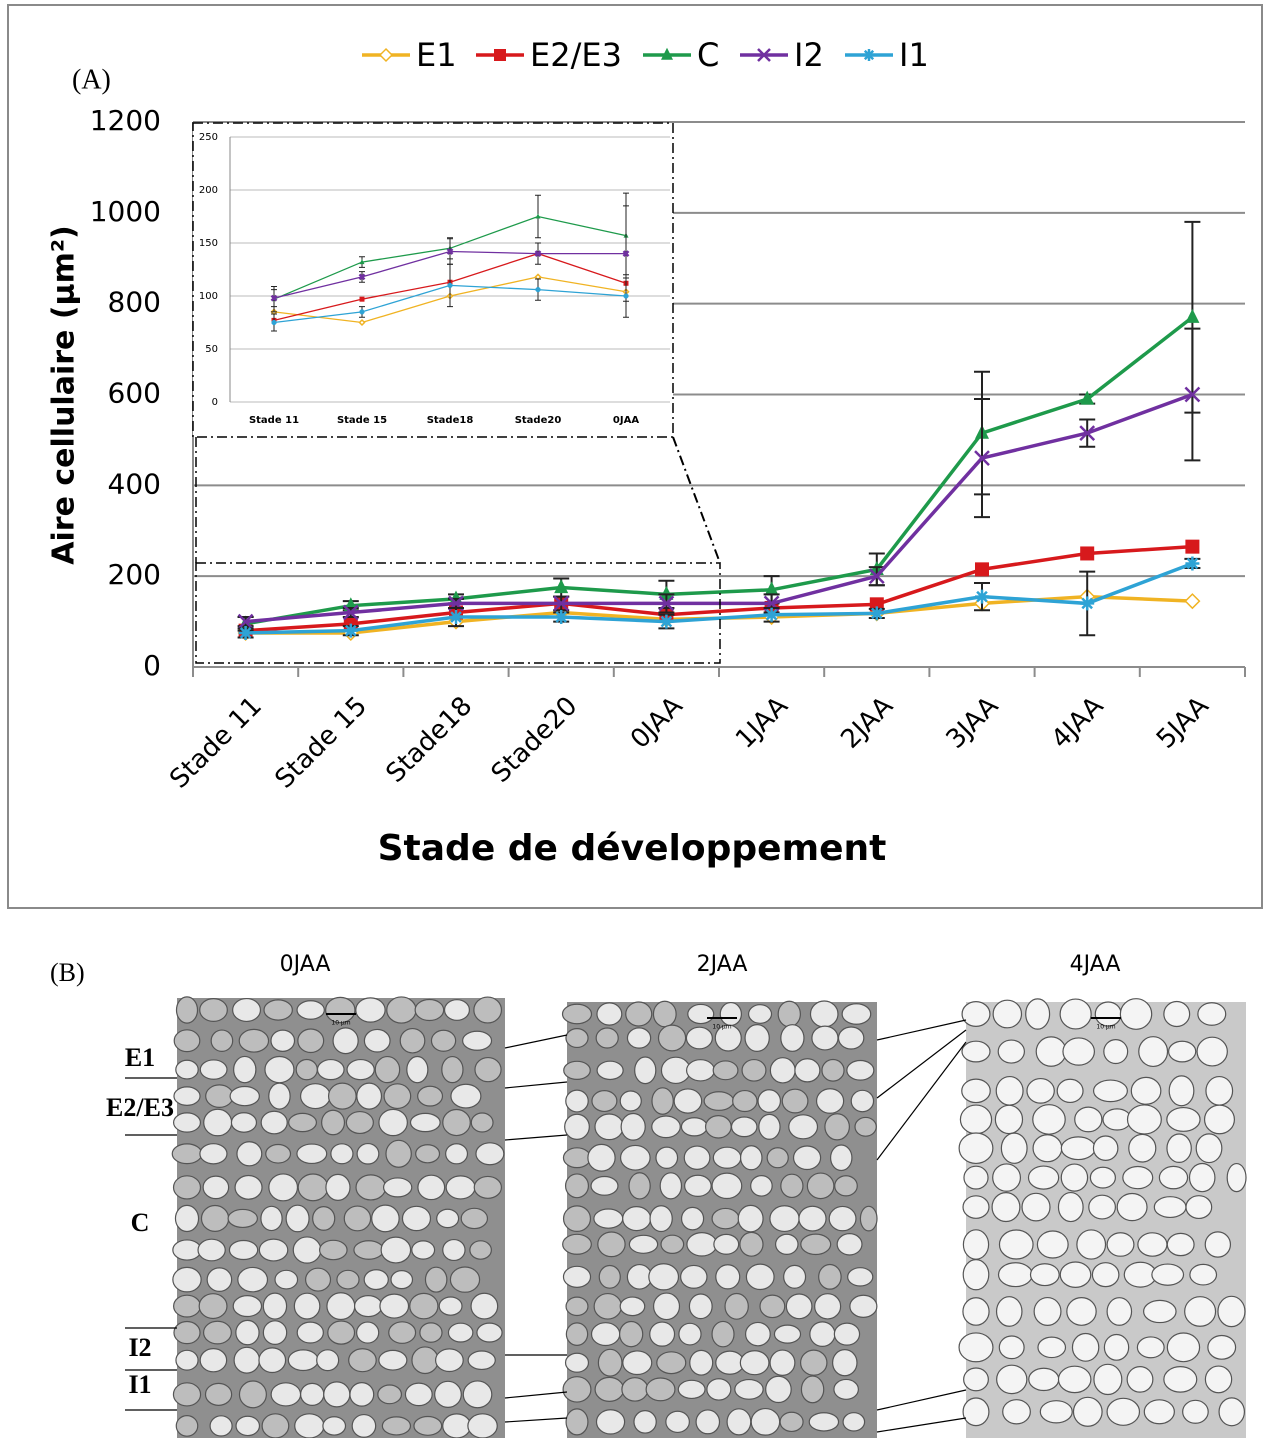 This screenshot has height=1438, width=1270. What do you see at coordinates (140, 1057) in the screenshot?
I see `layer-label: E1` at bounding box center [140, 1057].